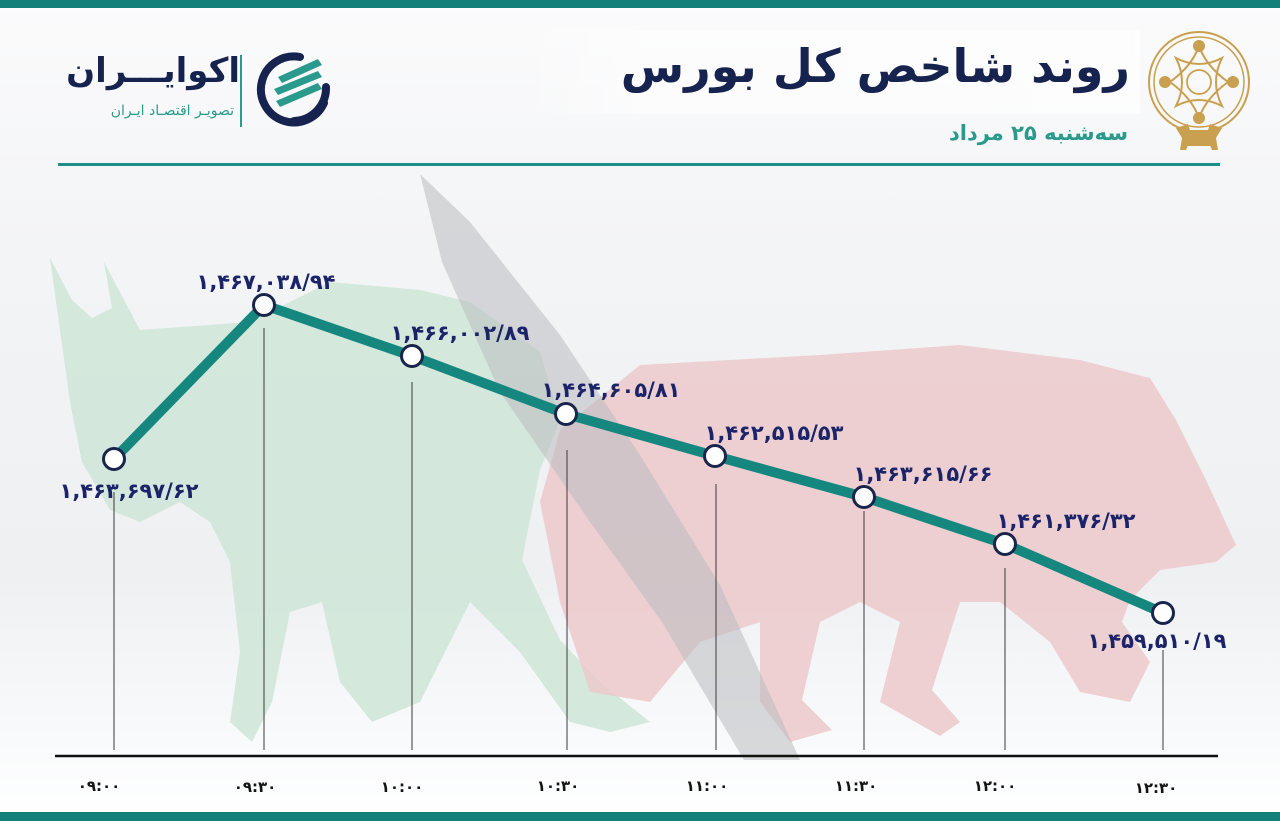 This screenshot has width=1280, height=821. I want to click on x-tick-label: ۰۹:۰۰, so click(99, 786).